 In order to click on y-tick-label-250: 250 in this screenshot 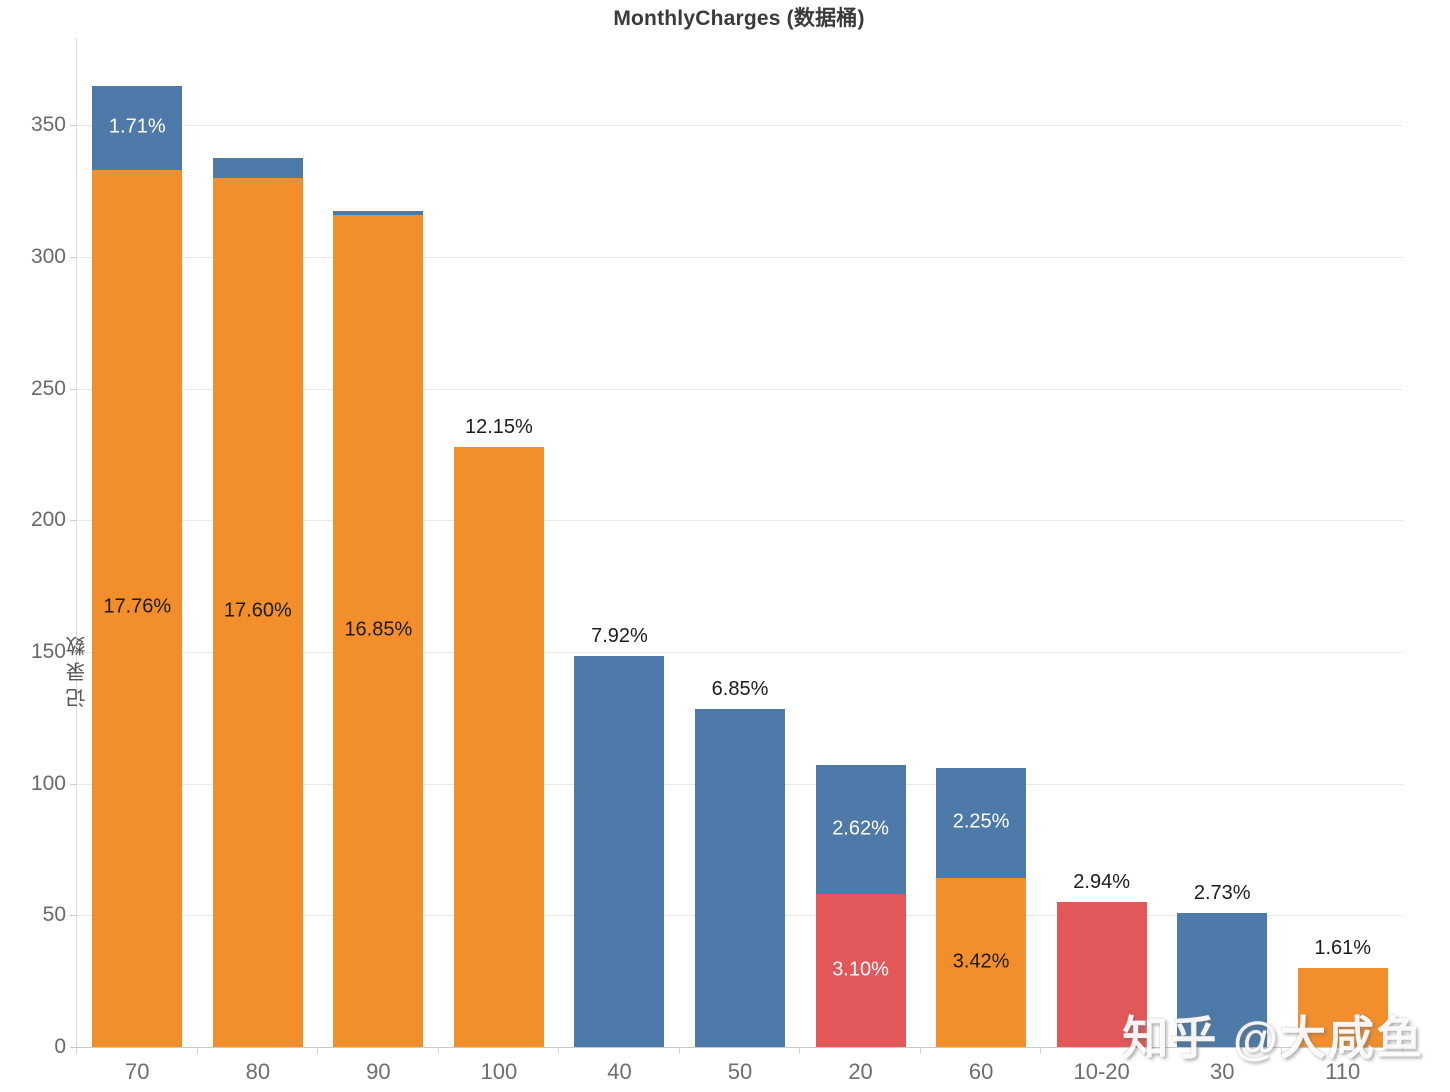, I will do `click(48, 388)`.